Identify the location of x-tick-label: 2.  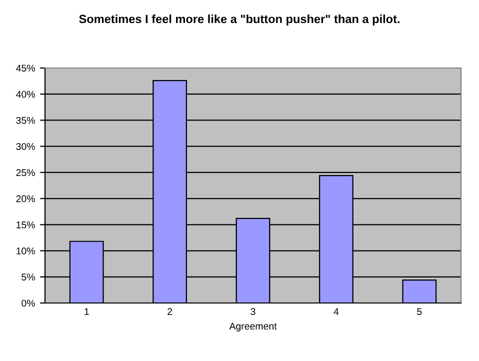
(170, 311).